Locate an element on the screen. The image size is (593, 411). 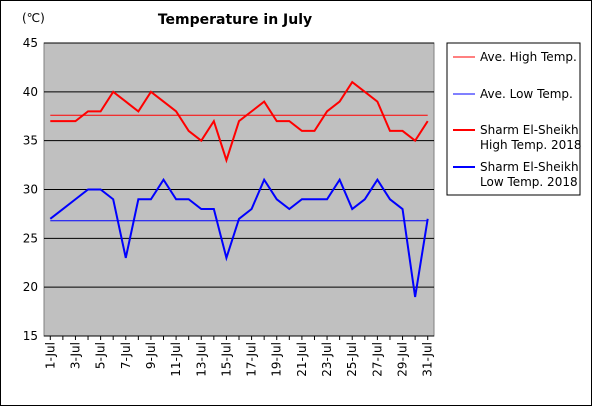
x-tick-label: 13-Jul is located at coordinates (201, 359).